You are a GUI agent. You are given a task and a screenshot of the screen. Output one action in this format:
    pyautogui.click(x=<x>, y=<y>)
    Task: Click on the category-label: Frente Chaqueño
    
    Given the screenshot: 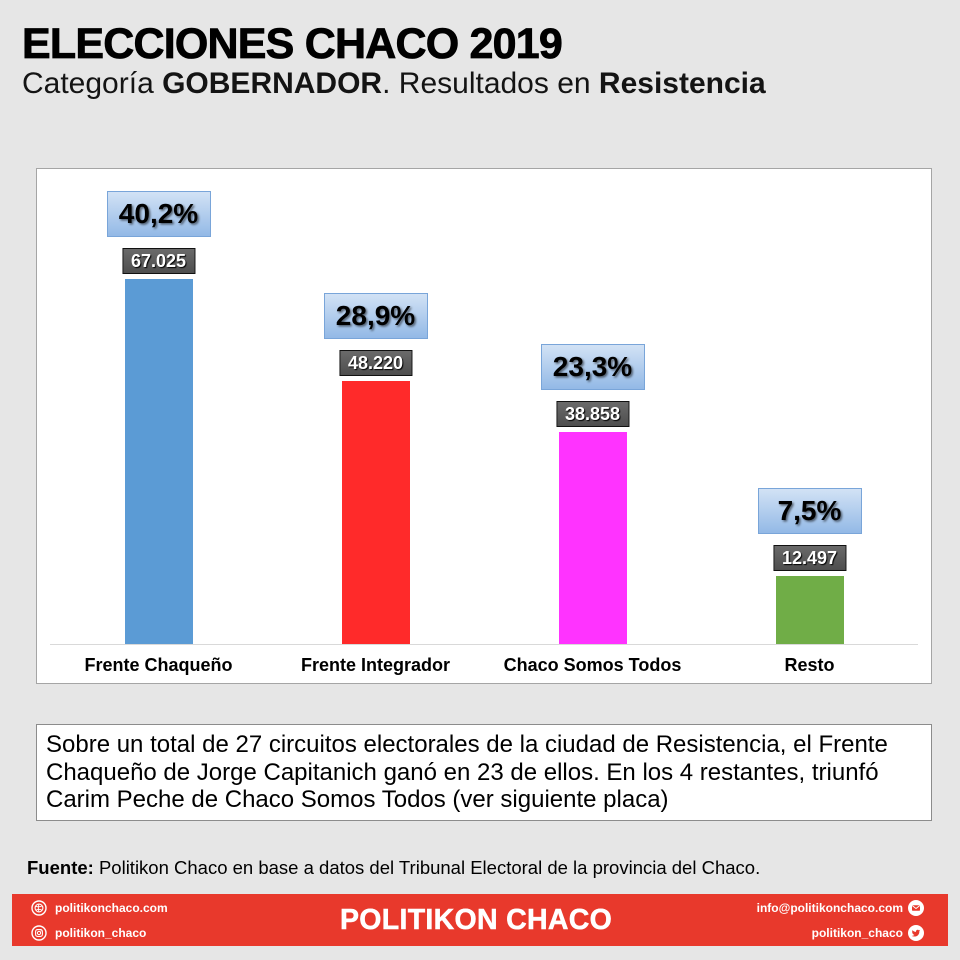 What is the action you would take?
    pyautogui.click(x=158, y=665)
    